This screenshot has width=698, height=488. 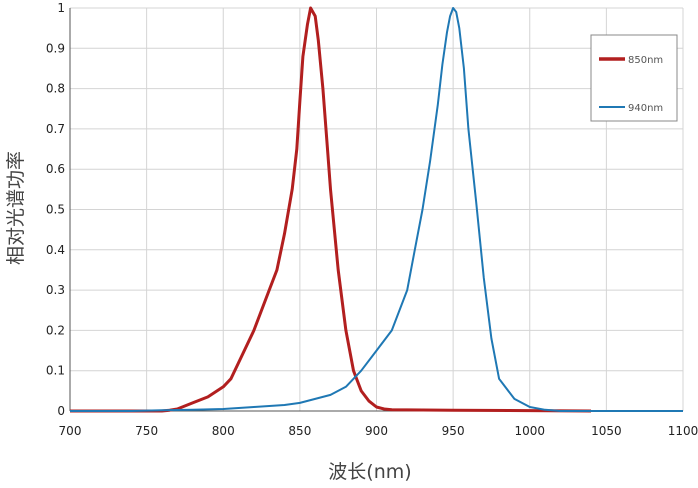 I want to click on legend: 850nm 940nm, so click(x=634, y=78).